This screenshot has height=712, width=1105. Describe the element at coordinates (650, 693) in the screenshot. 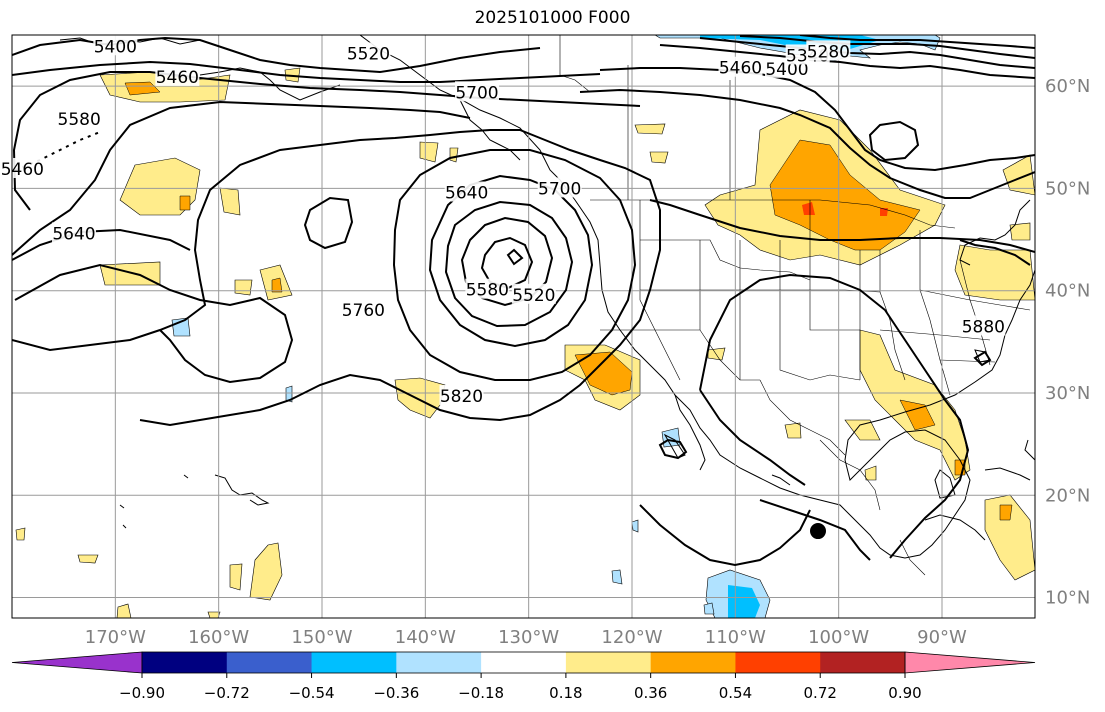

I see `colorbar-tick-label: 0.36` at that location.